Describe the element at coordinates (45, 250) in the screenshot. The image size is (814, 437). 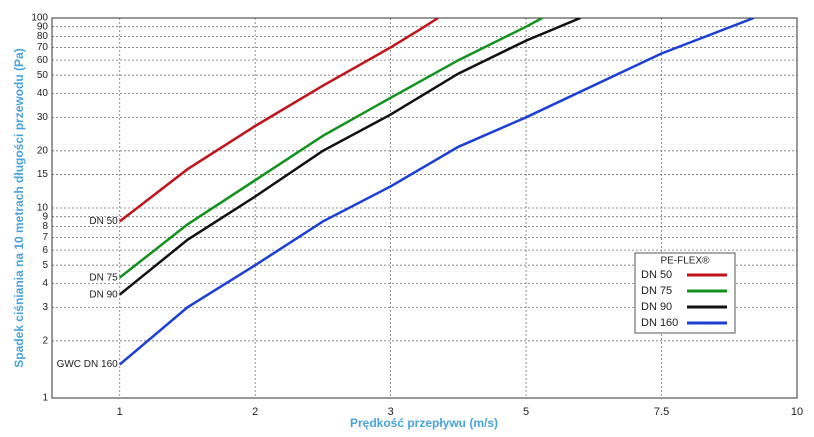
I see `y-tick-label: 6` at that location.